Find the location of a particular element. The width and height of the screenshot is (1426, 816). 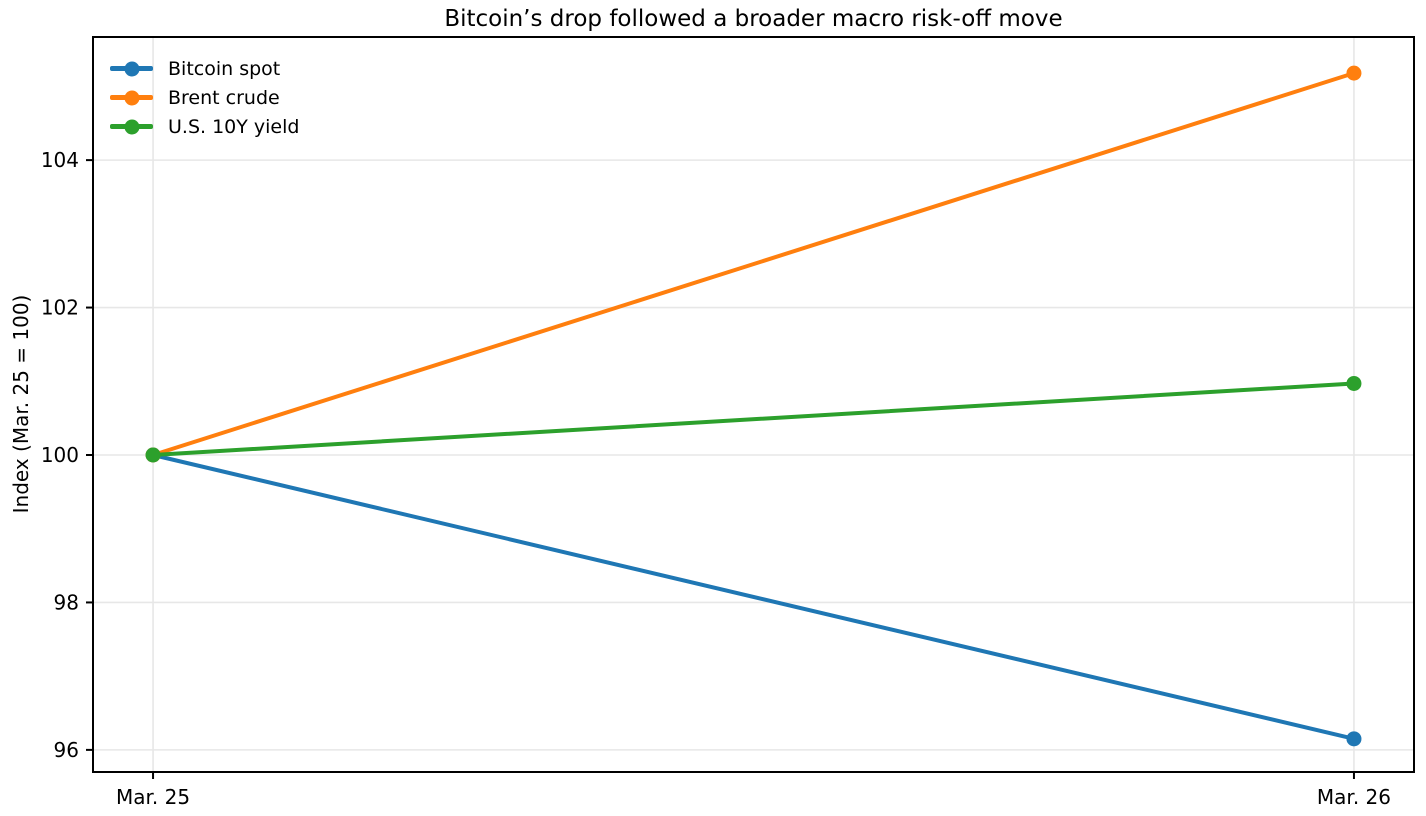

legend-item-bitcoin-spot: Bitcoin spot is located at coordinates (204, 68).